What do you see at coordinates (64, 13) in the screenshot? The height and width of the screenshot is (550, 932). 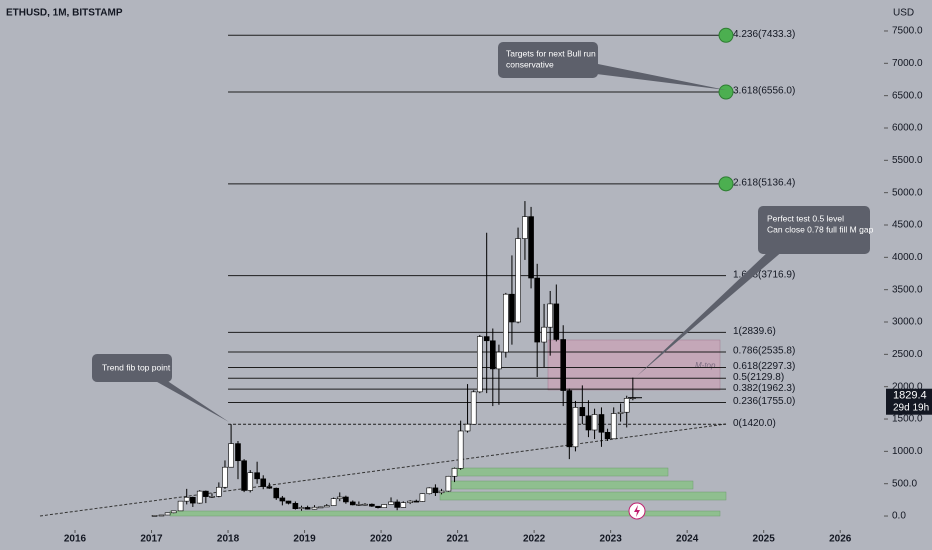 I see `chart-title: ETHUSD, 1M, BITSTAMP` at bounding box center [64, 13].